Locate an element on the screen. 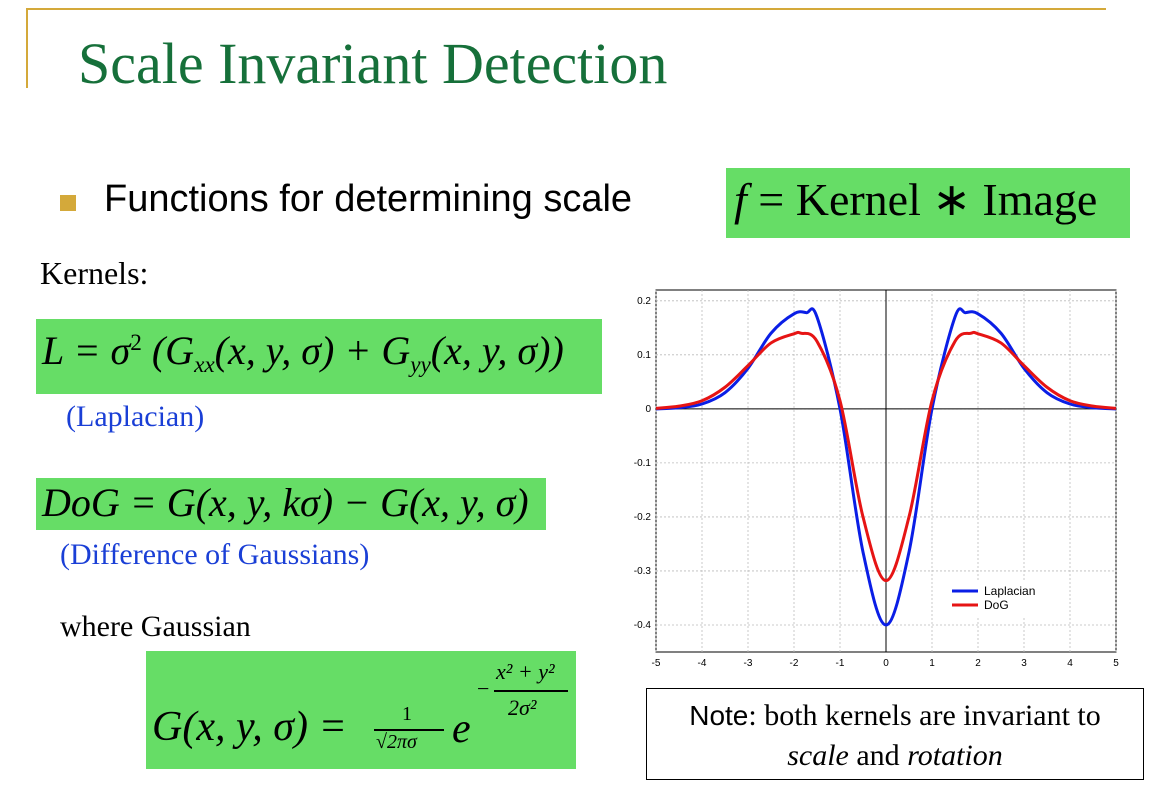 This screenshot has height=808, width=1157. where-gaussian-label: where Gaussian is located at coordinates (155, 626).